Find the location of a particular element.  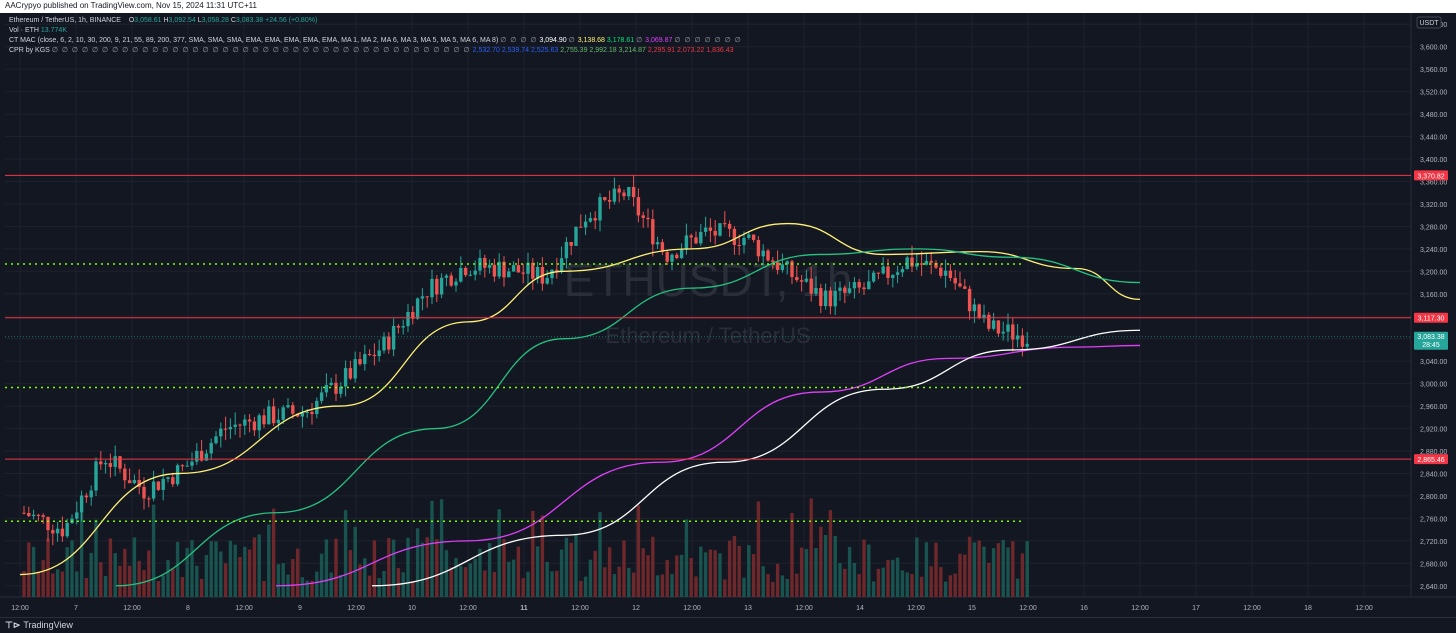

legend-symbol: Ethereum / TetherUS, 1h, BINANCE is located at coordinates (65, 20).